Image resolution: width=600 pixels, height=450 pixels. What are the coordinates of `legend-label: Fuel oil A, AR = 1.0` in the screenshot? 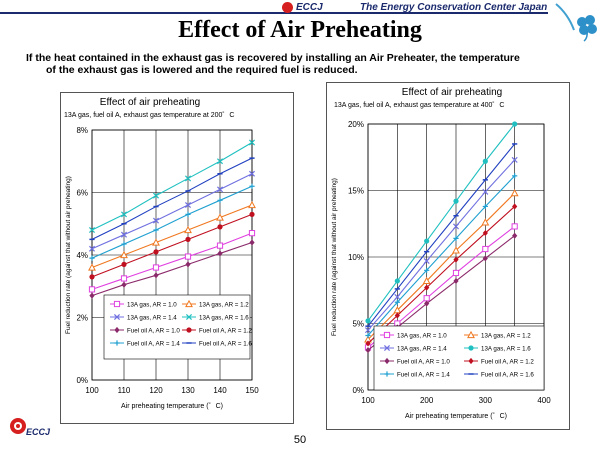 It's located at (423, 362).